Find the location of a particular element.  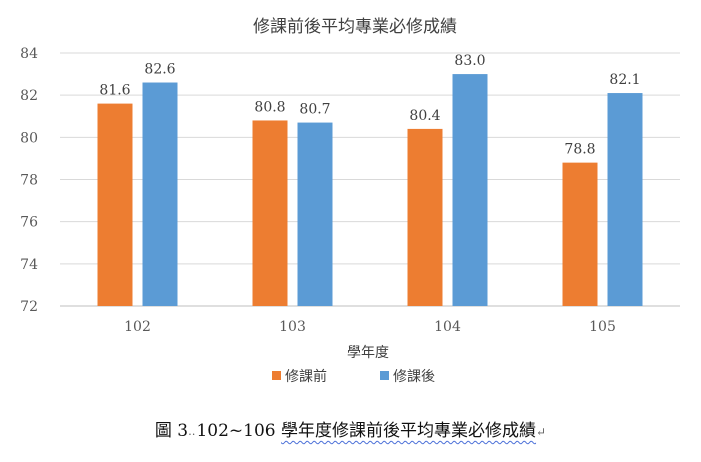

data-label: 81.6 is located at coordinates (114, 91).